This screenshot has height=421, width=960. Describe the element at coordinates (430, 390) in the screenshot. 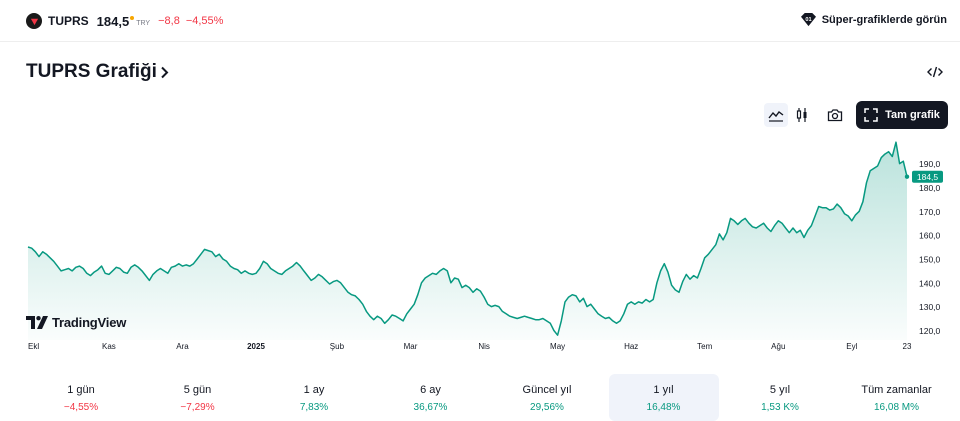

I see `period-label: 6 ay` at that location.